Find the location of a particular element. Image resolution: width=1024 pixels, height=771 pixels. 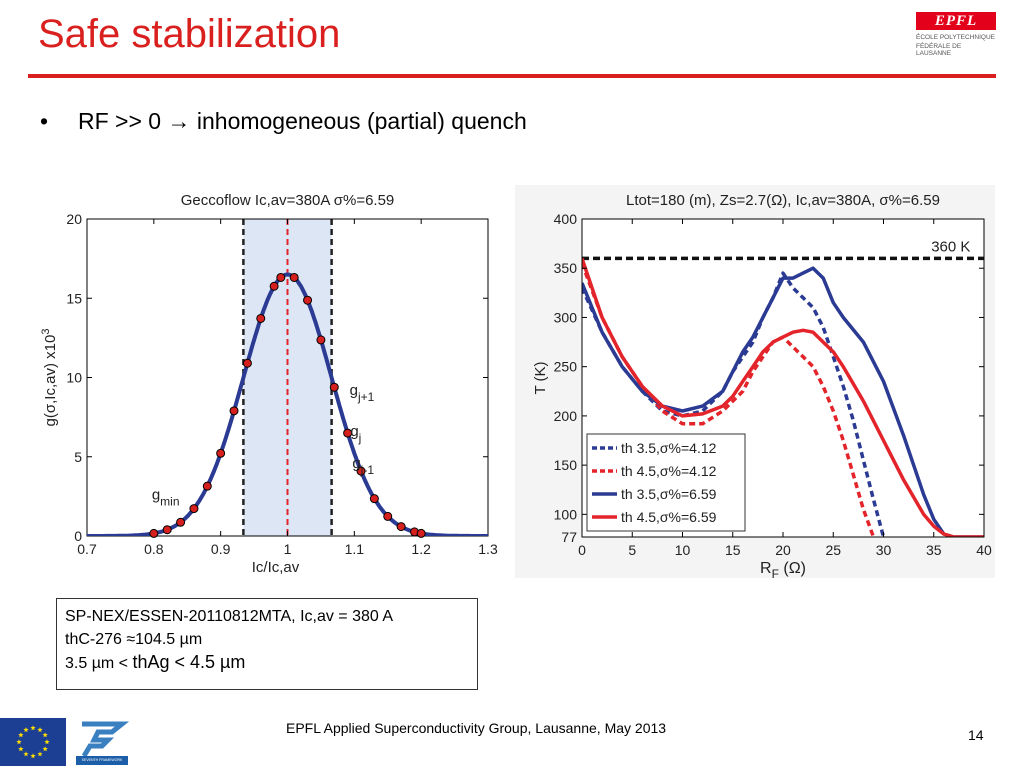

left-annotation-j: gj is located at coordinates (355, 434).